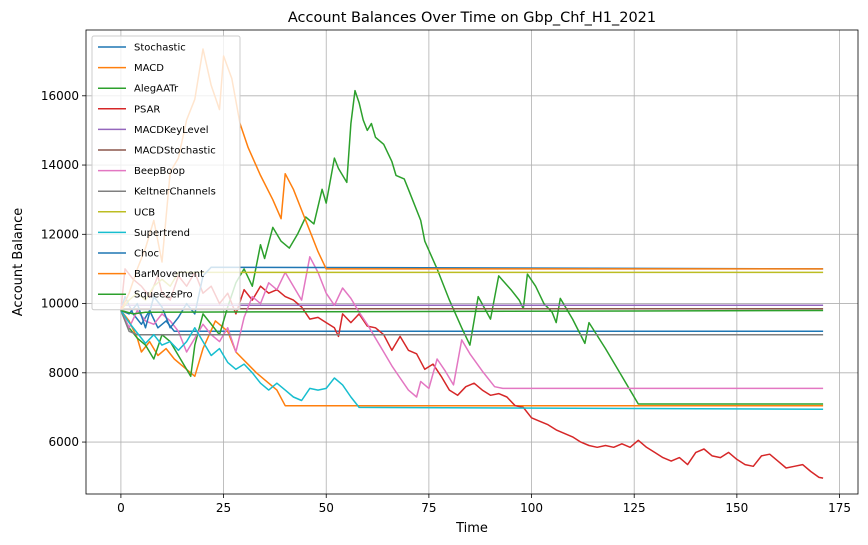  Describe the element at coordinates (162, 233) in the screenshot. I see `legend-entry: Supertrend` at that location.